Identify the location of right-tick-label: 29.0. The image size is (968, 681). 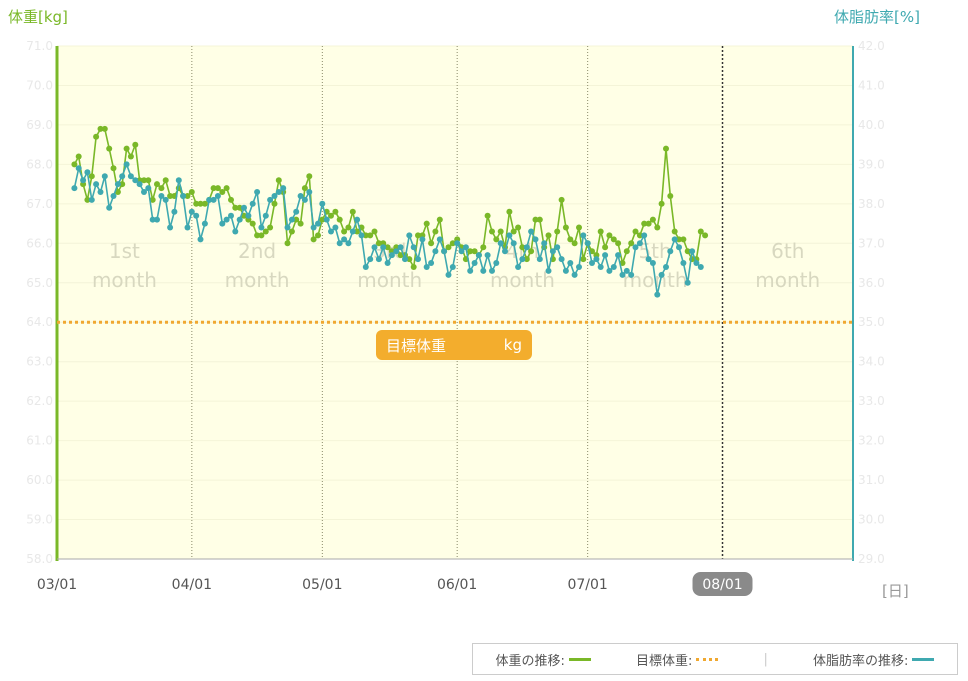
(871, 559).